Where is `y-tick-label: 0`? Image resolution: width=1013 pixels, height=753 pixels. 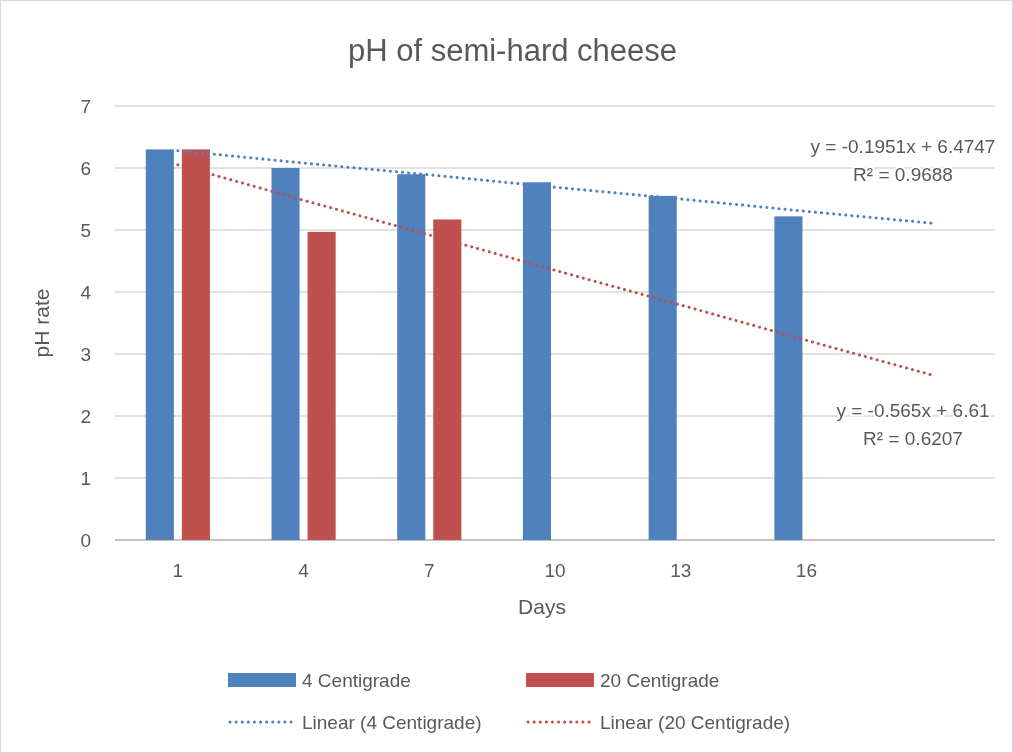
y-tick-label: 0 is located at coordinates (85, 540).